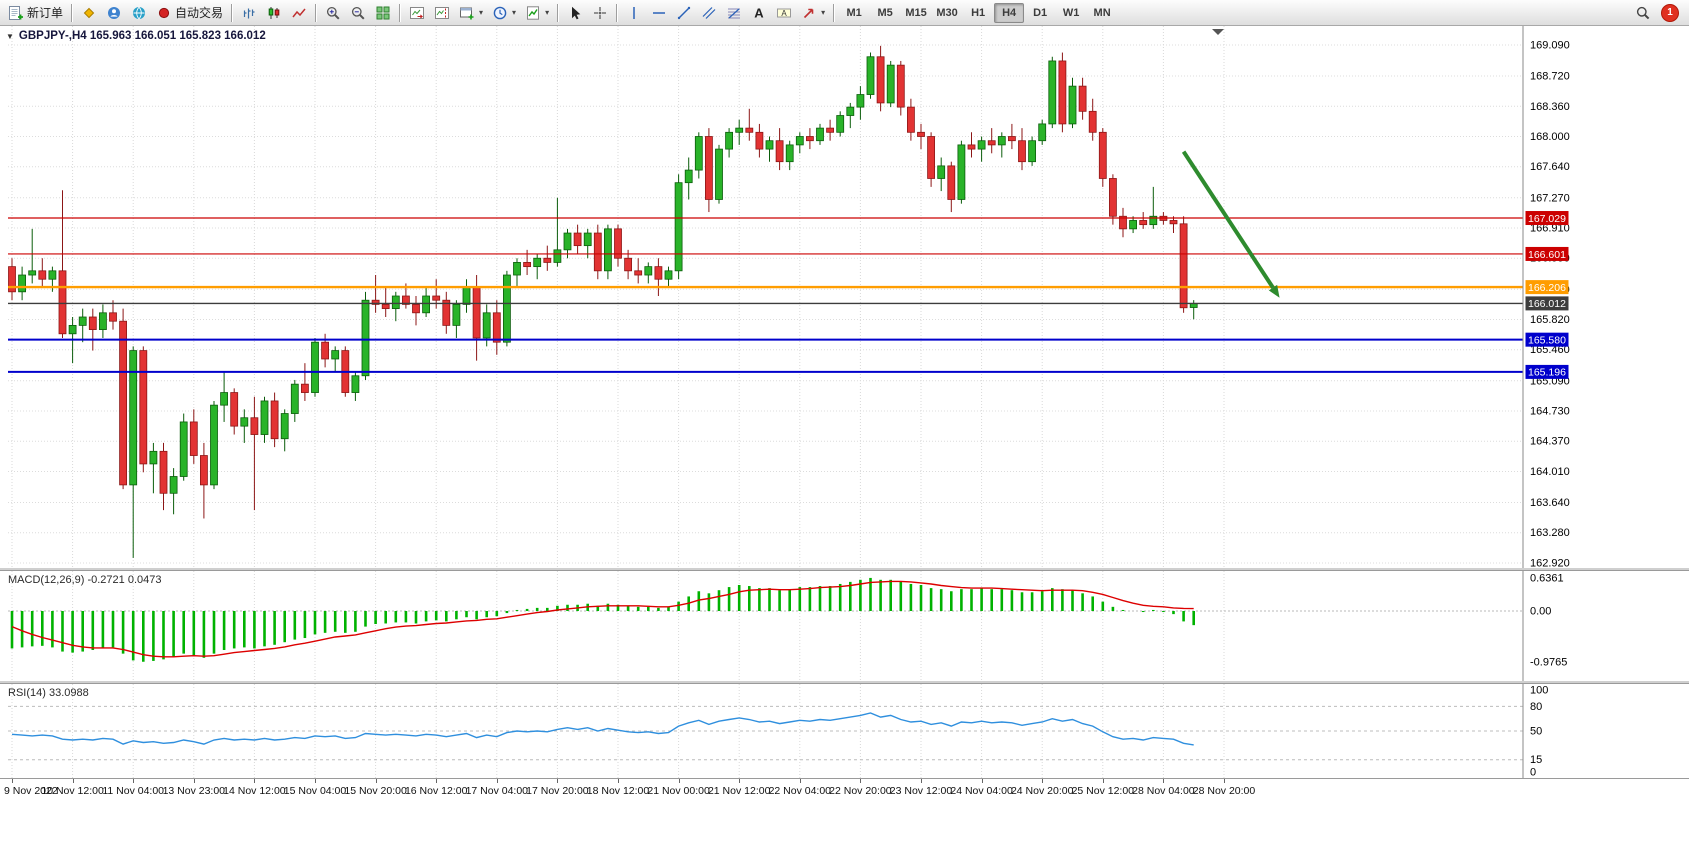  I want to click on zoom-out-button, so click(358, 13).